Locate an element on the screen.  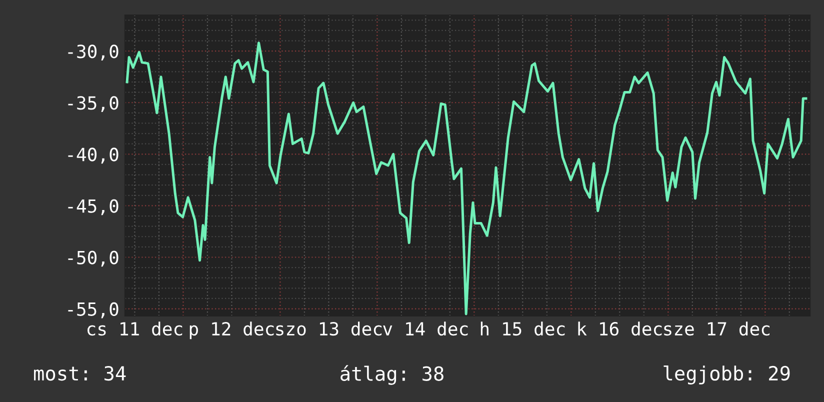
text: legjobb: 29 is located at coordinates (727, 375).